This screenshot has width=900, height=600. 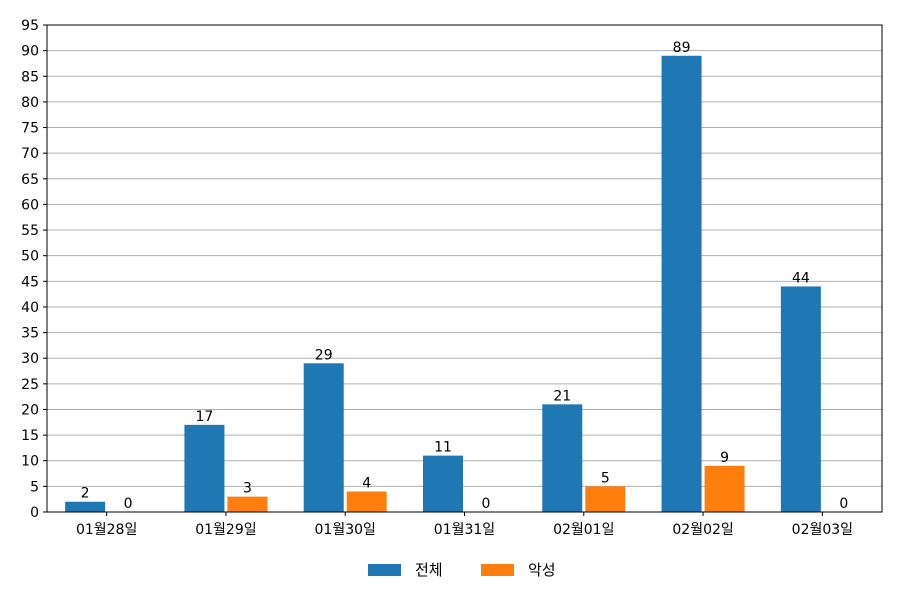 I want to click on data-label: 3, so click(x=247, y=489).